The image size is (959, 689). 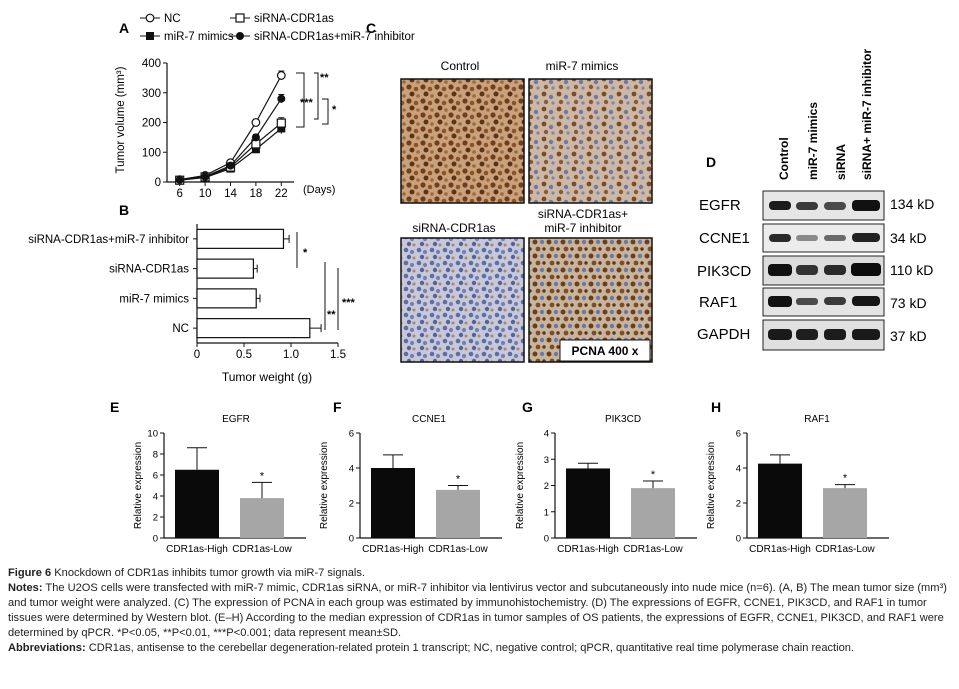 I want to click on panel-a: A NC miR-7 mimics siRNA-CDR1as siRNA-, so click(x=265, y=106).